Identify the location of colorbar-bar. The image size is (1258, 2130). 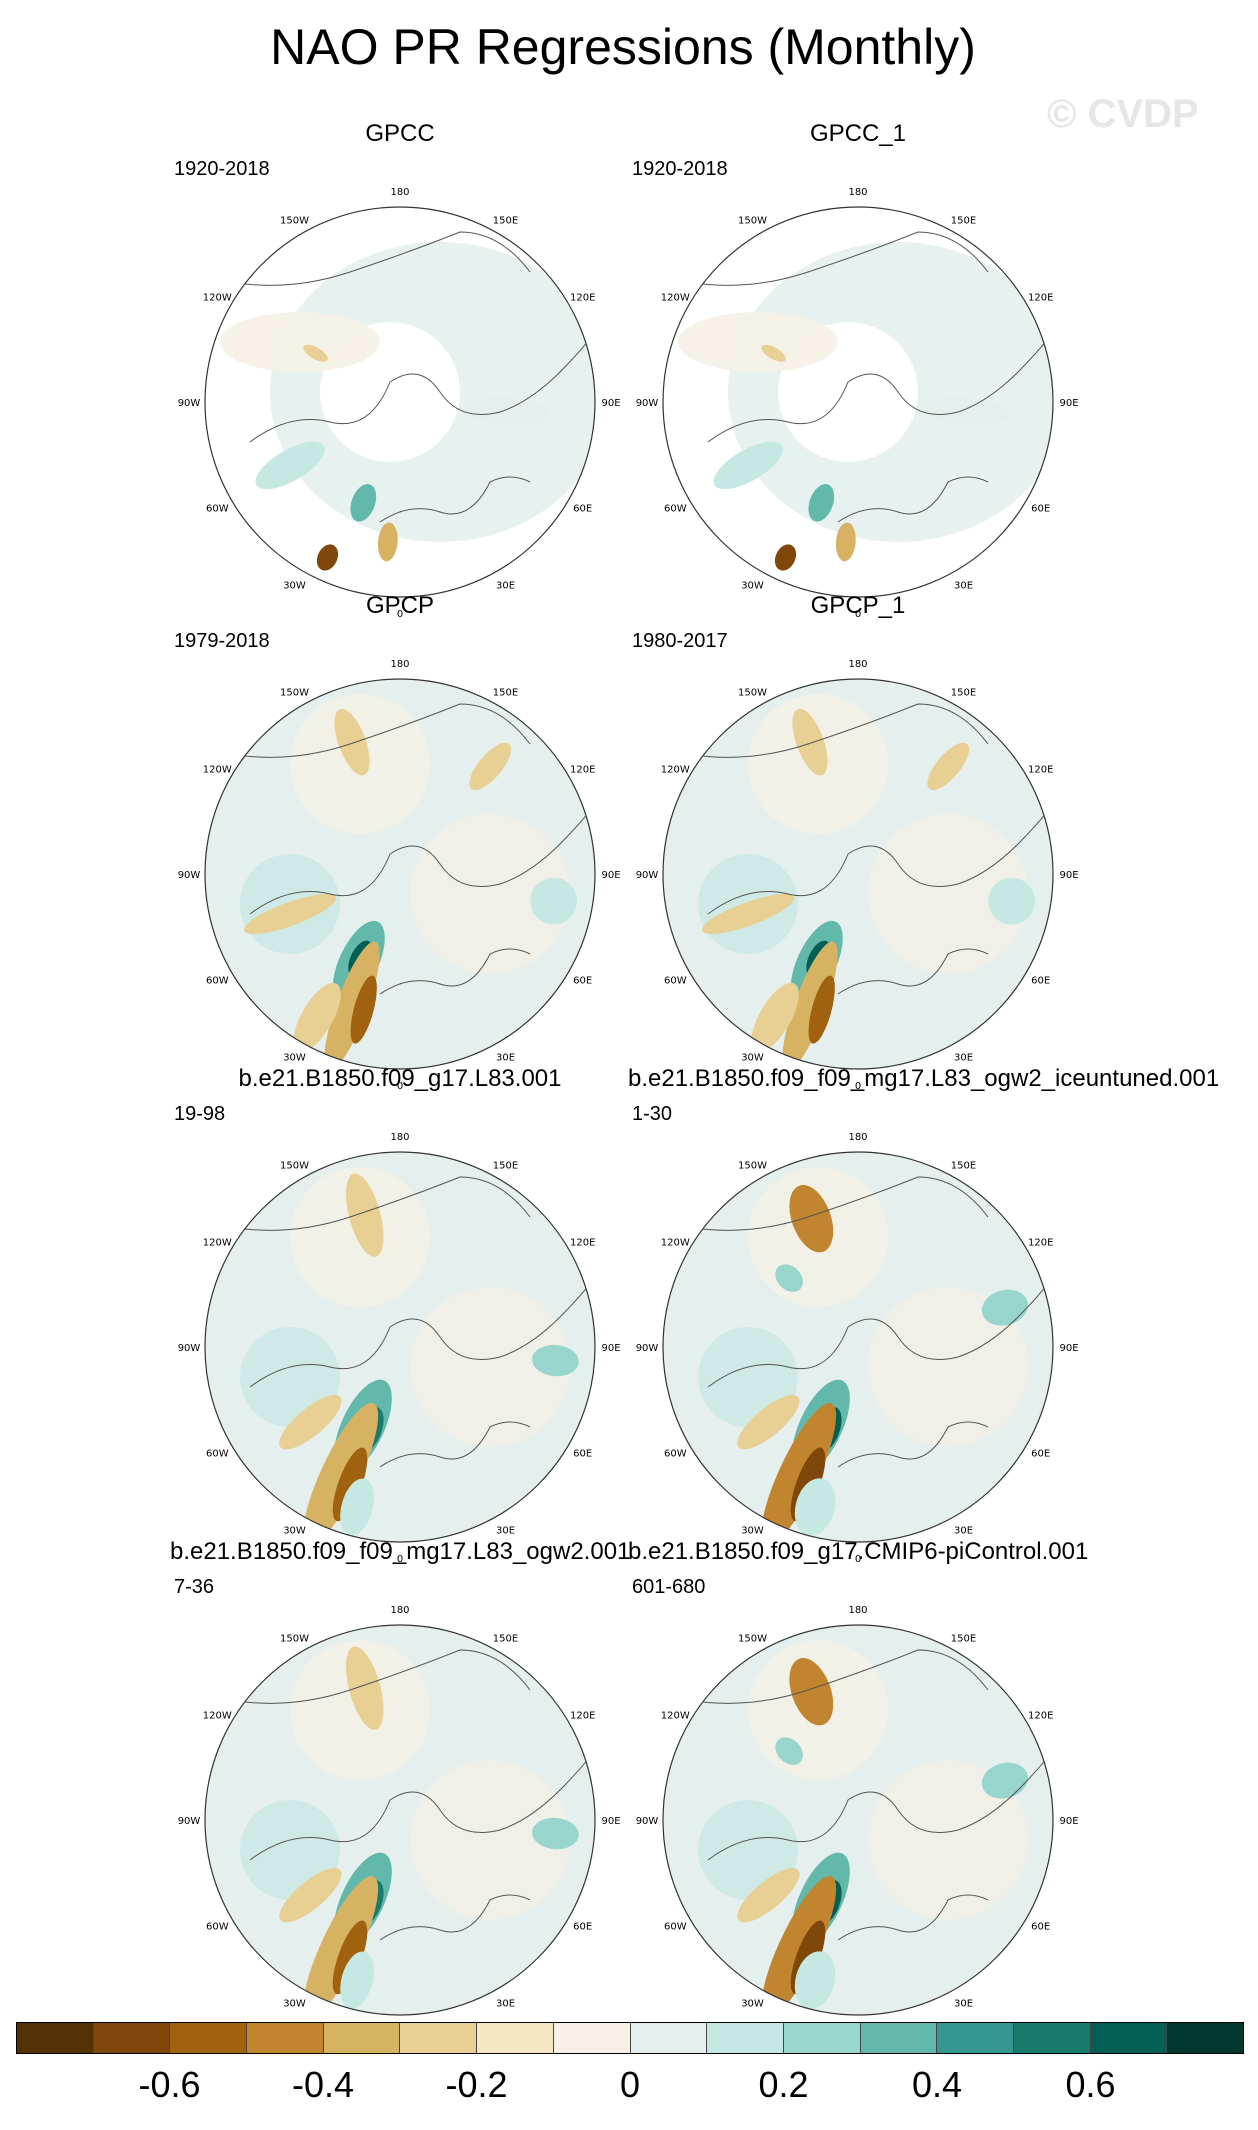
(630, 2038).